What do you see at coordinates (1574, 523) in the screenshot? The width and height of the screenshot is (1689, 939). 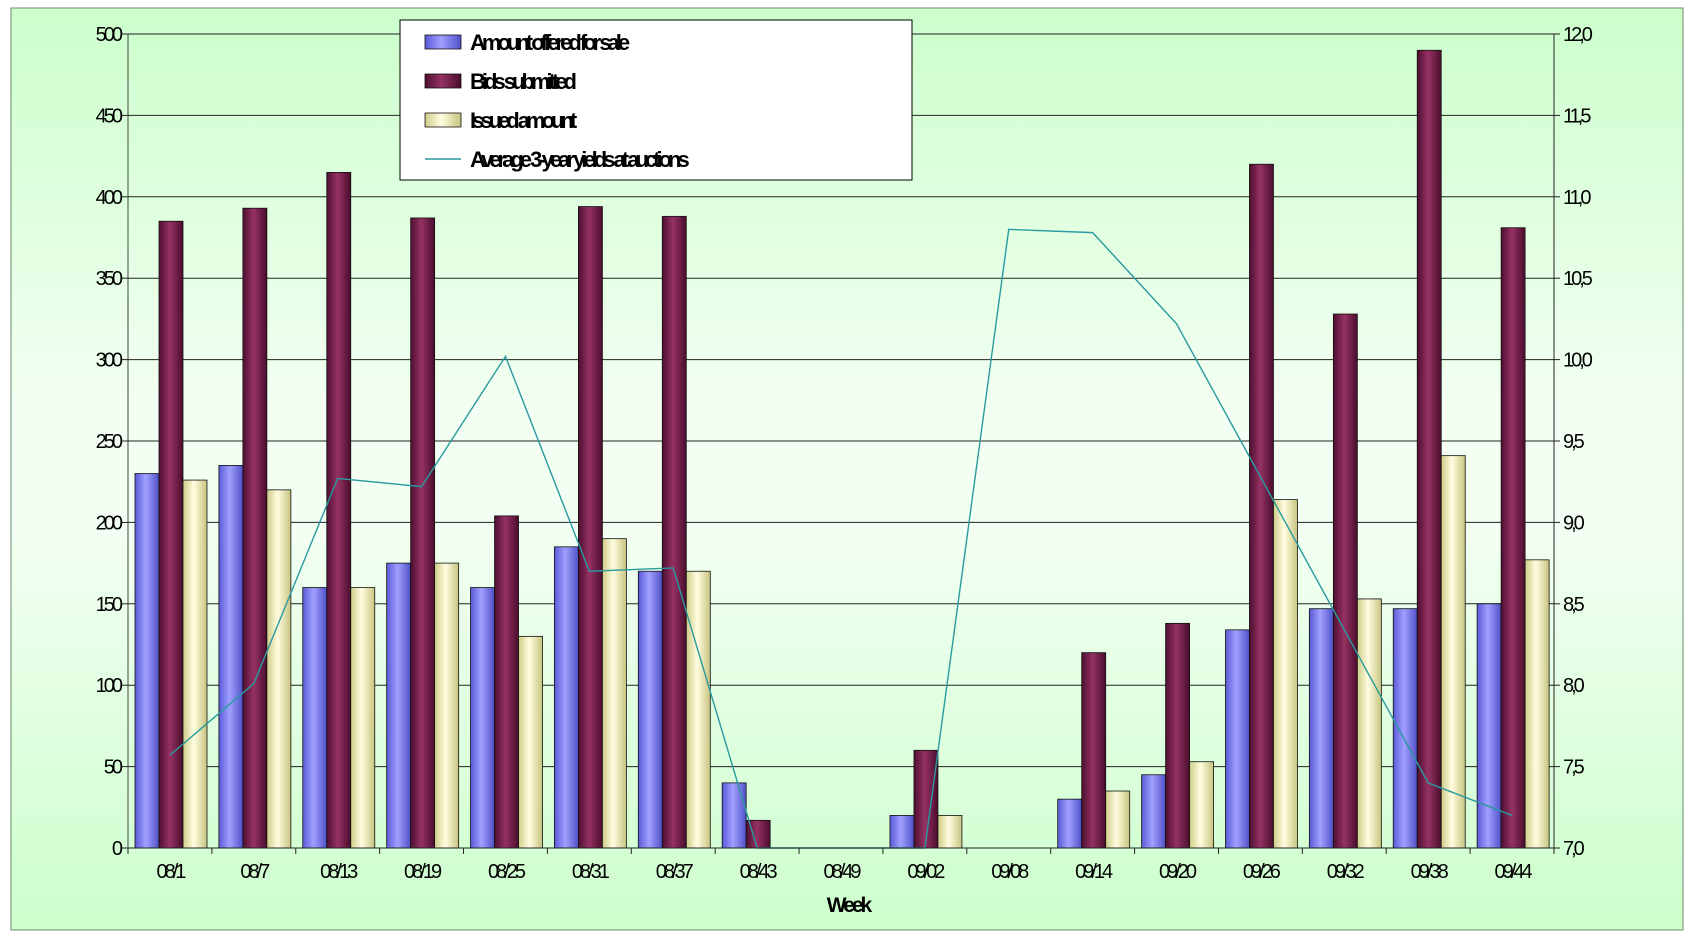 I see `y2-tick-label: 9,0` at bounding box center [1574, 523].